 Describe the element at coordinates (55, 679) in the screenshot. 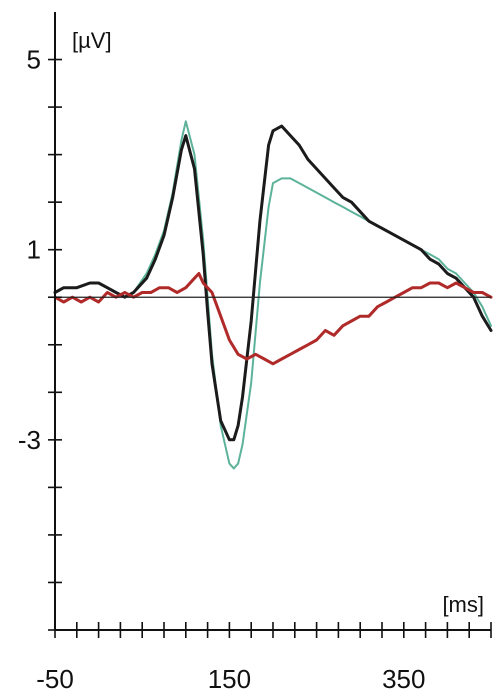

I see `x-tick-label: -50` at that location.